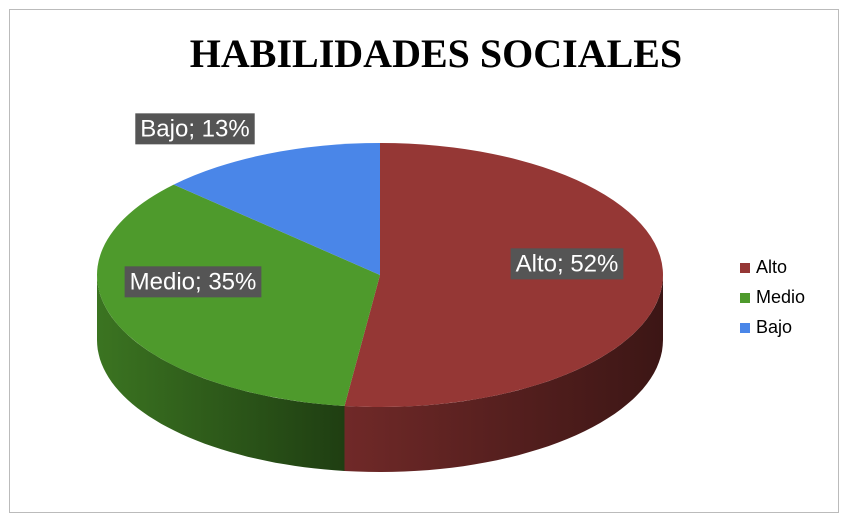 The image size is (848, 522). I want to click on data-label-text: Bajo; 13%, so click(194, 128).